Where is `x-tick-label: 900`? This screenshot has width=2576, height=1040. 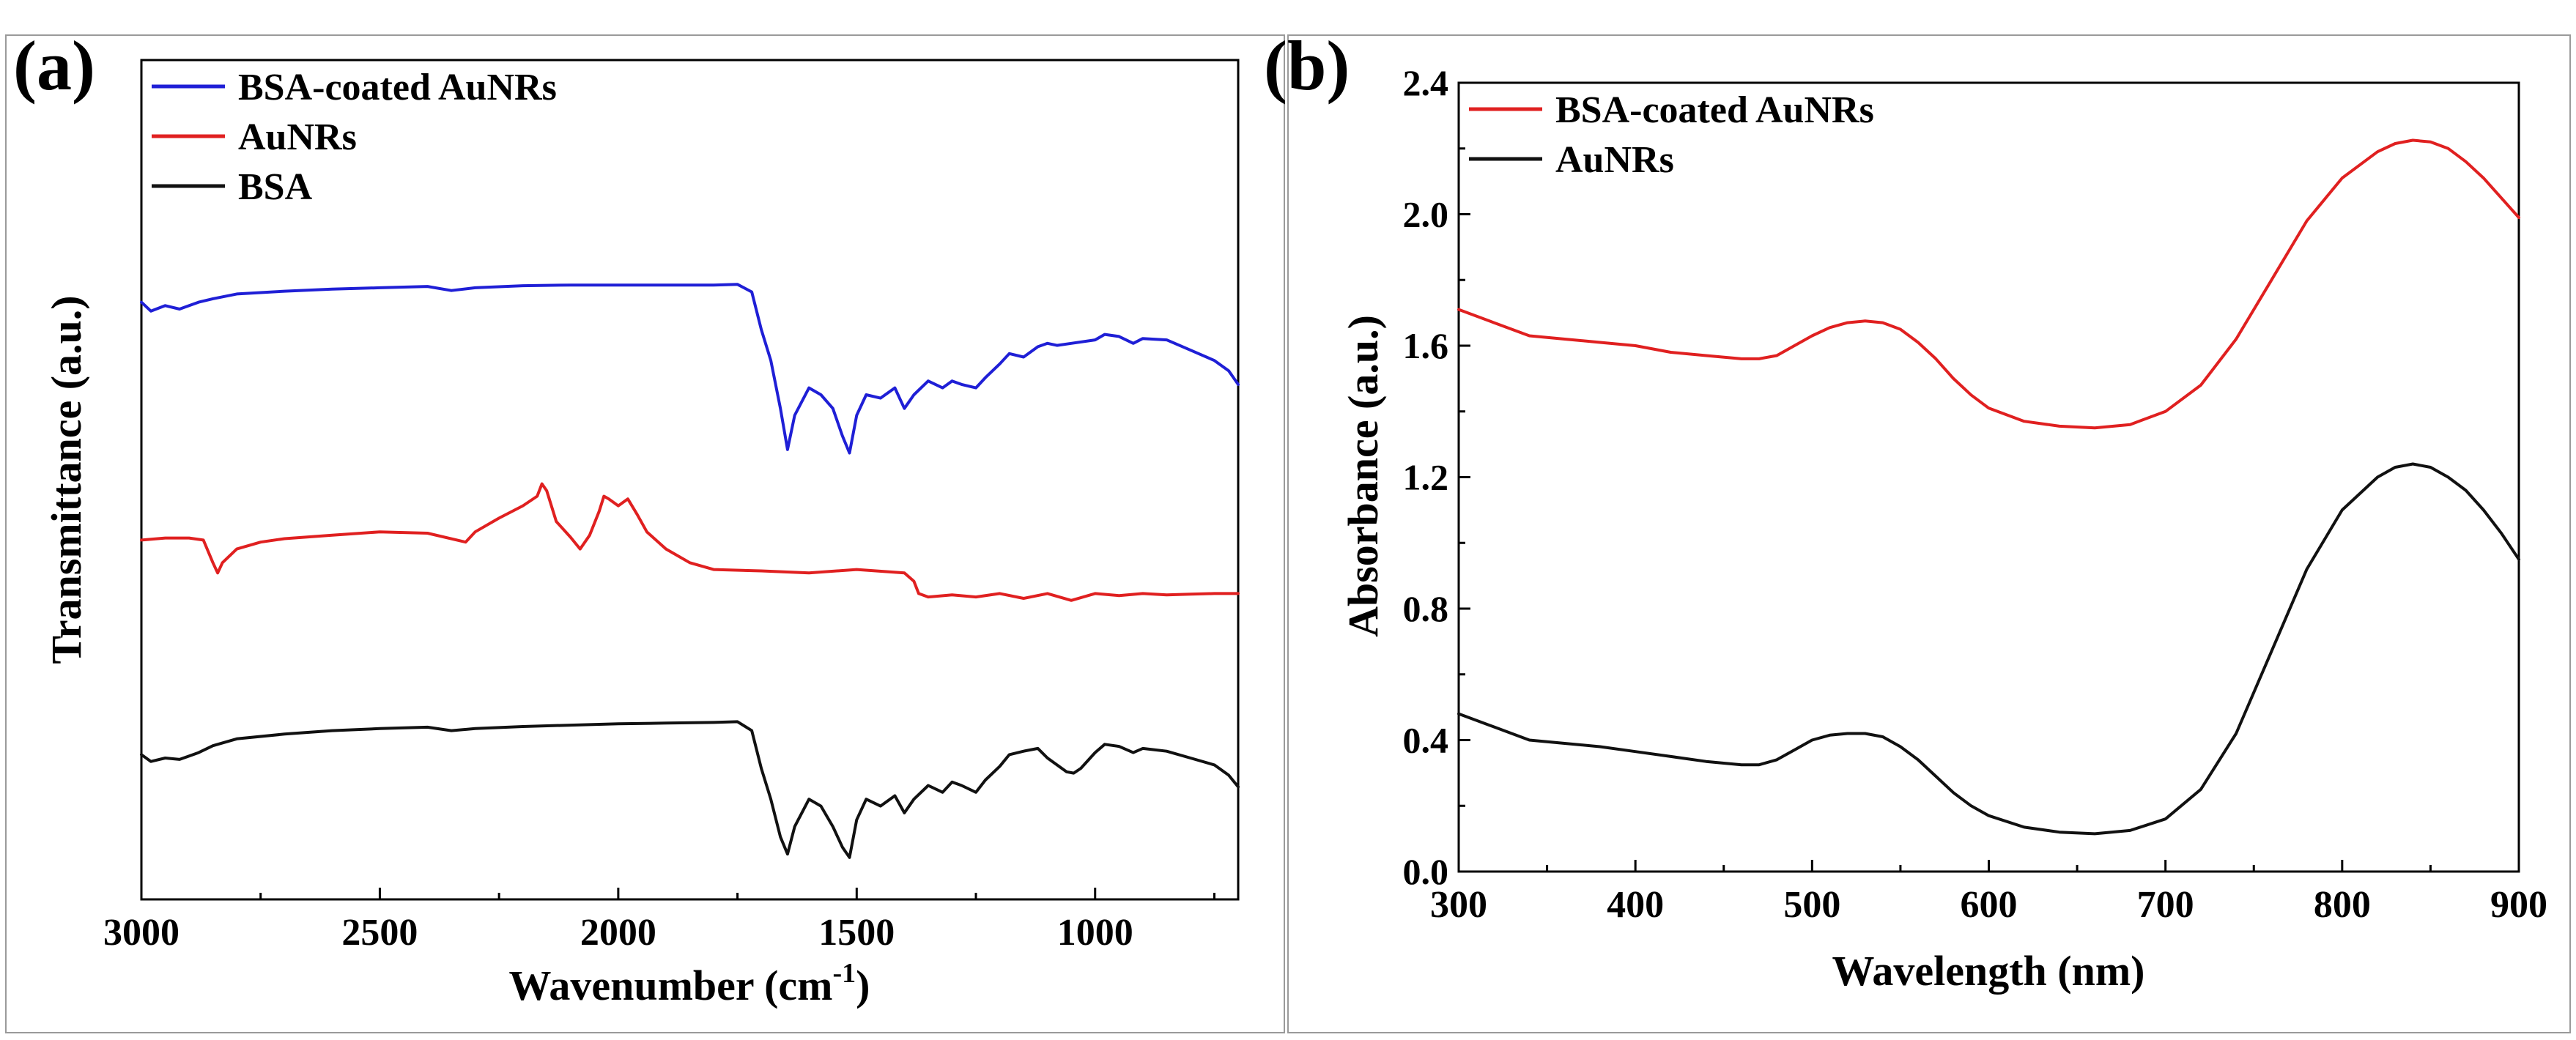
x-tick-label: 900 is located at coordinates (2518, 905).